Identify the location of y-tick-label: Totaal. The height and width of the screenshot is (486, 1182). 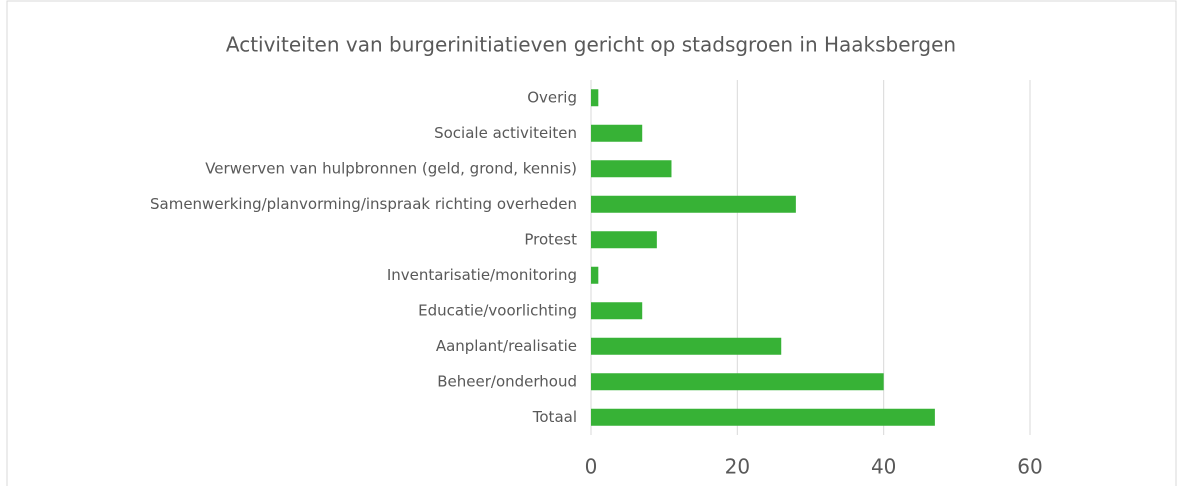
(554, 417).